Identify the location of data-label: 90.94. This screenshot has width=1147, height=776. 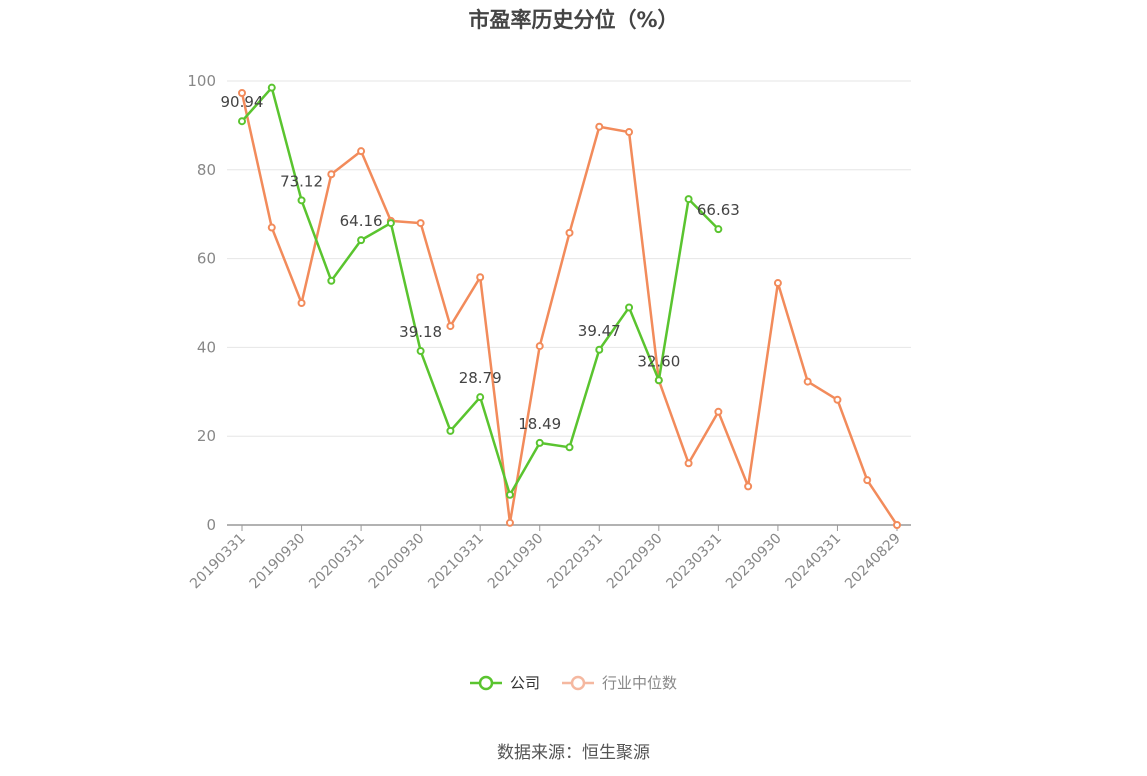
(242, 102).